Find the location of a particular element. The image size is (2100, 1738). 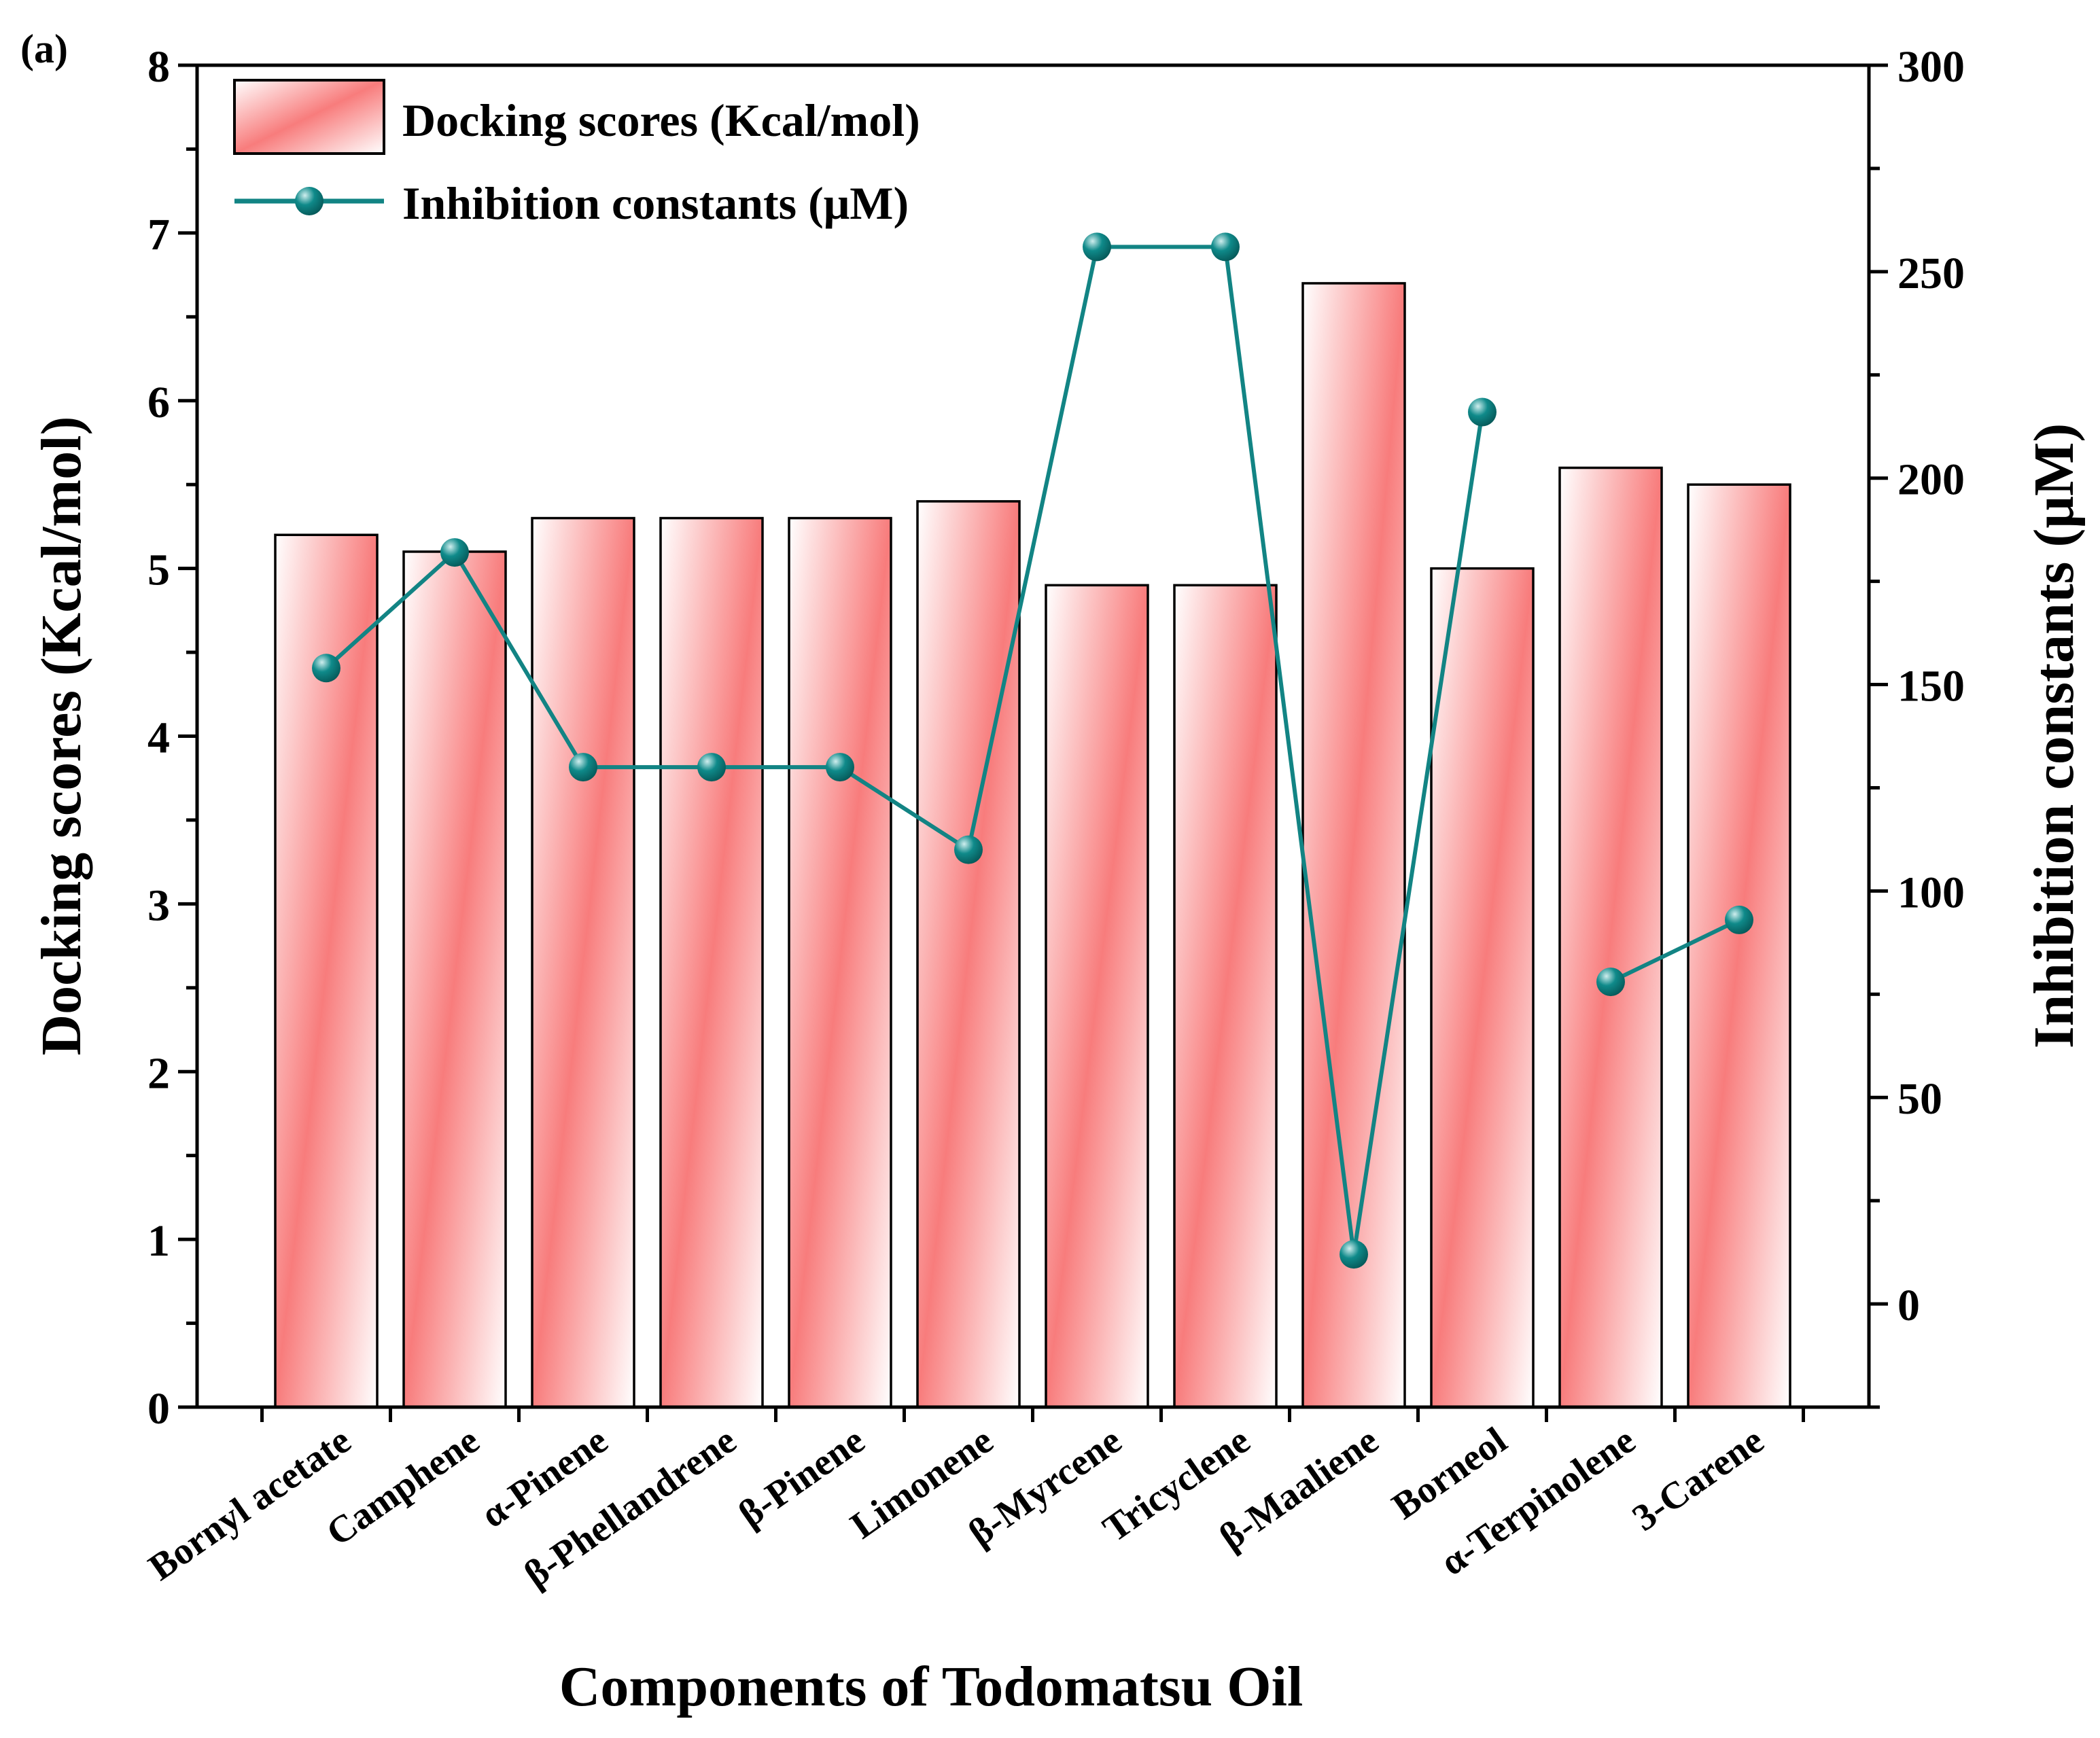

panel-label: (a) is located at coordinates (44, 48).